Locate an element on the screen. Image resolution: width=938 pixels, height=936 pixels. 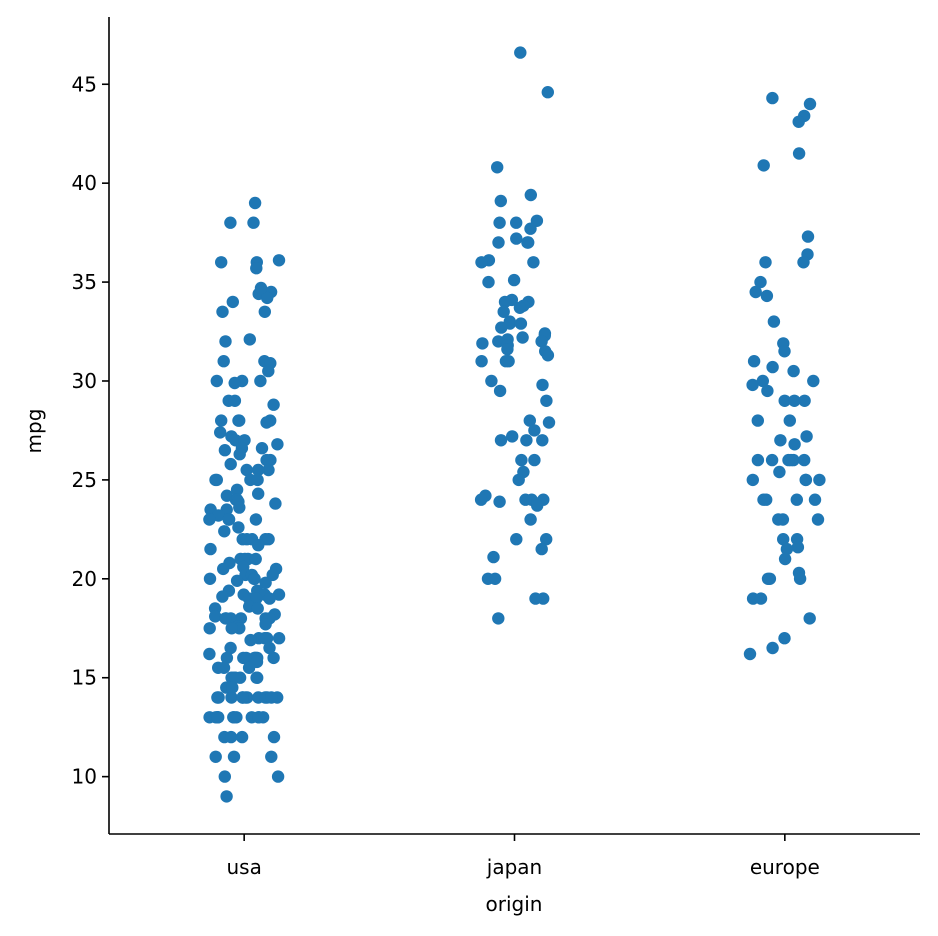
x-tick-label-japan: japan is located at coordinates (514, 867).